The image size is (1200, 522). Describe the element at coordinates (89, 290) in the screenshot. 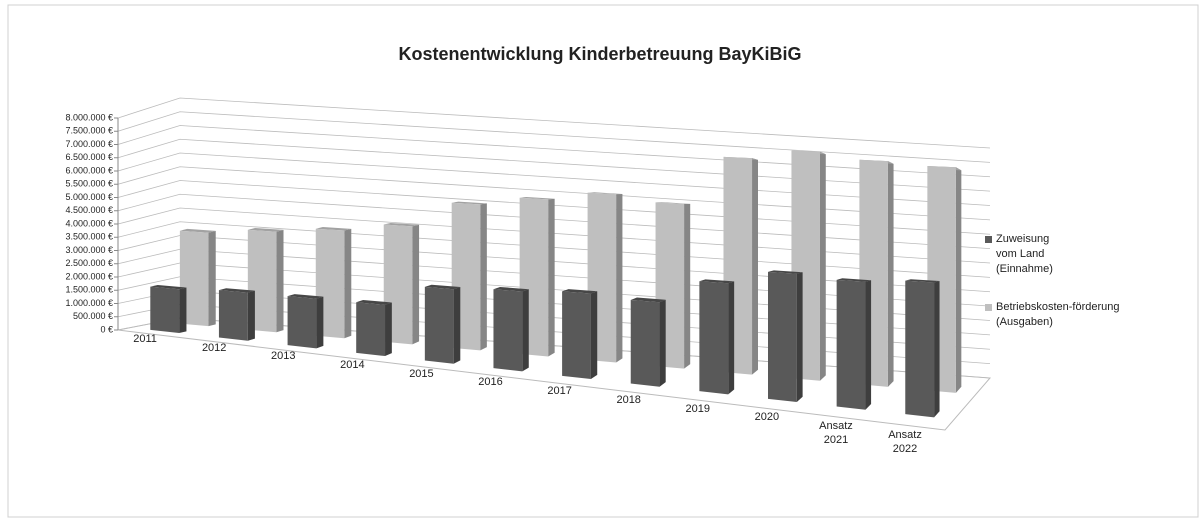

I see `y-tick-label: 1.500.000 €` at that location.